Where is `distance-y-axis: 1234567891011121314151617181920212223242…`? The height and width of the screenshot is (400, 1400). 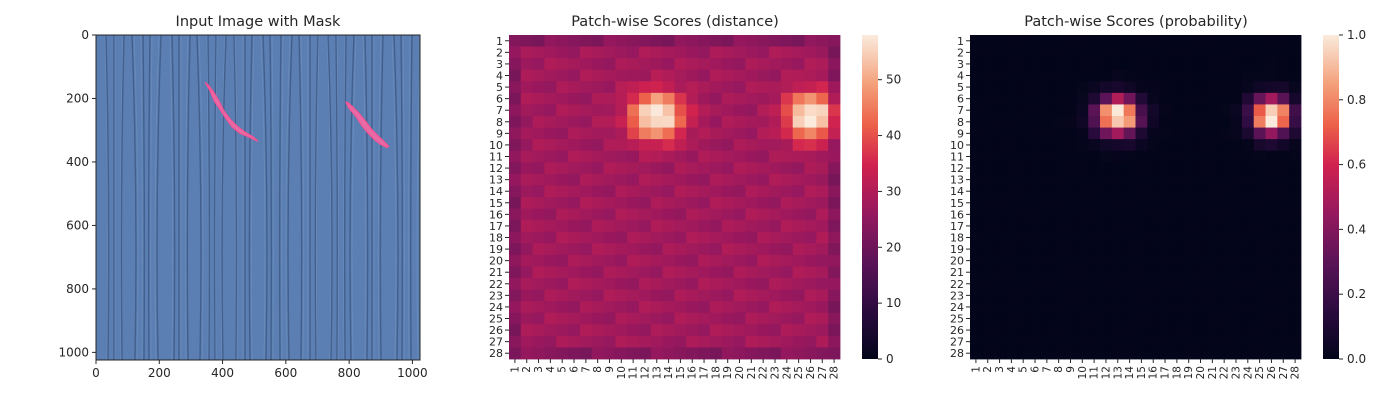
distance-y-axis: 1234567891011121314151617181920212223242… is located at coordinates (499, 197).